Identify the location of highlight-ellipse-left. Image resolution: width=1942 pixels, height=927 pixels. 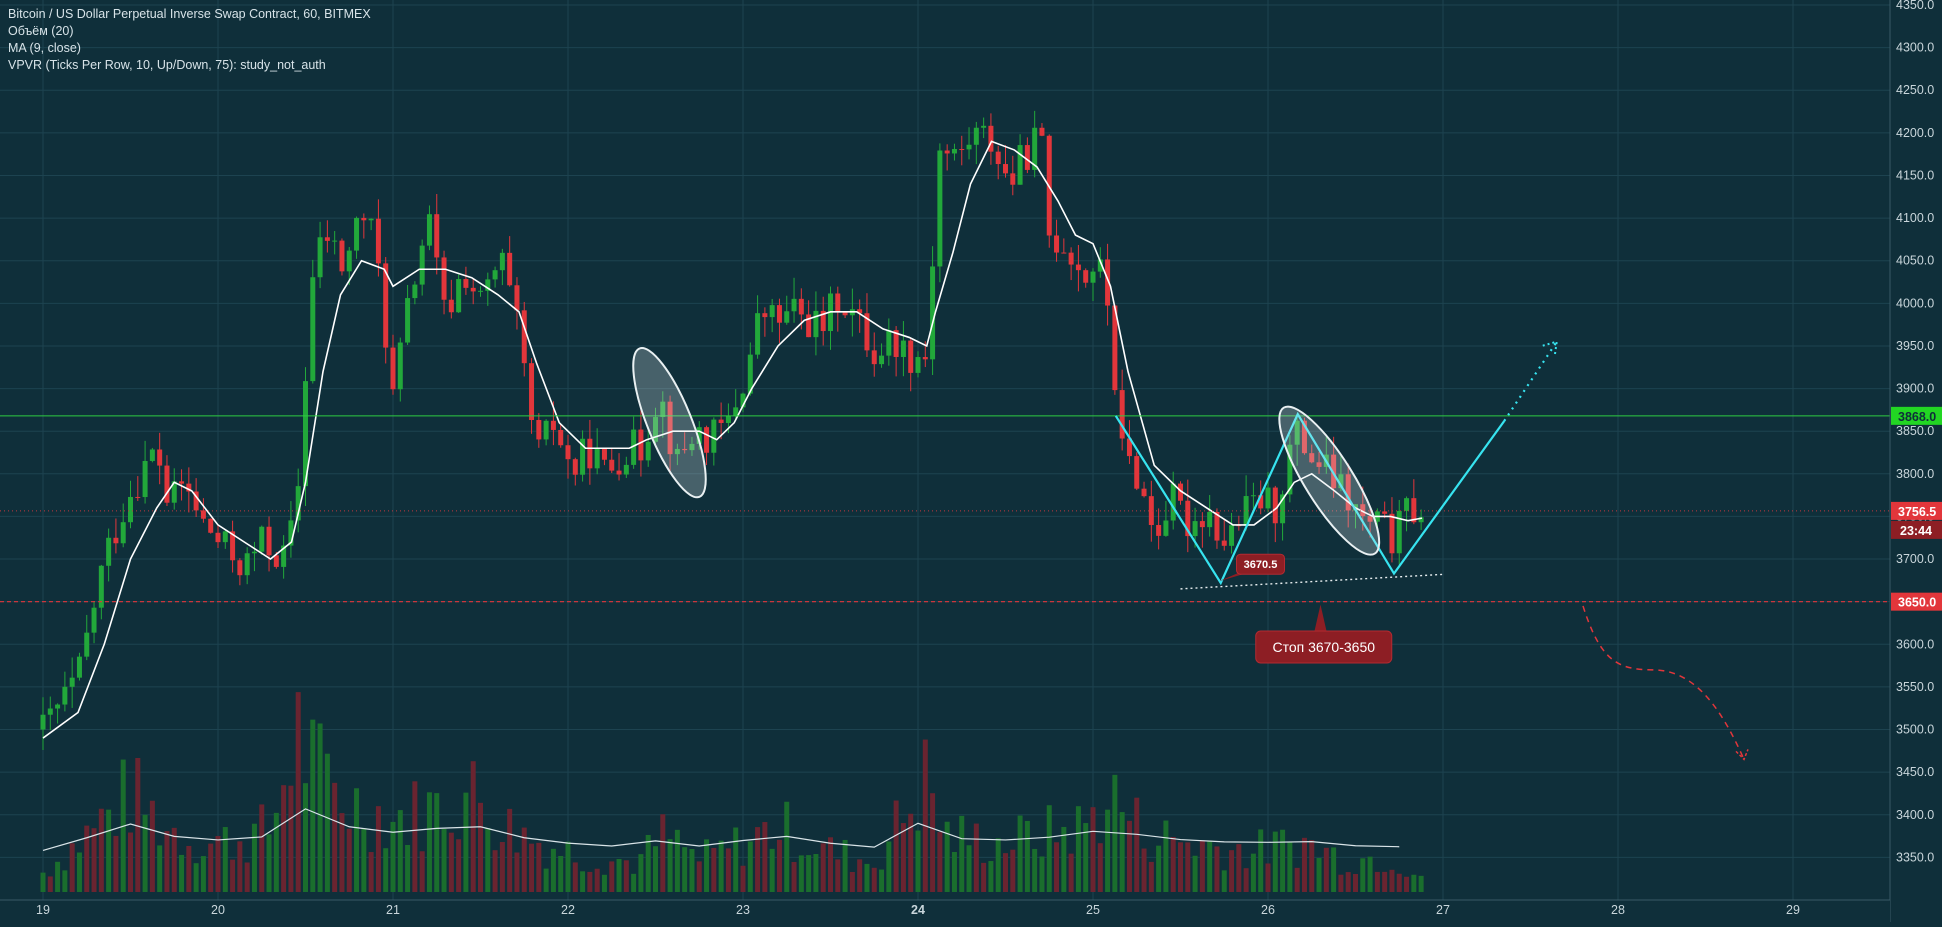
(669, 422).